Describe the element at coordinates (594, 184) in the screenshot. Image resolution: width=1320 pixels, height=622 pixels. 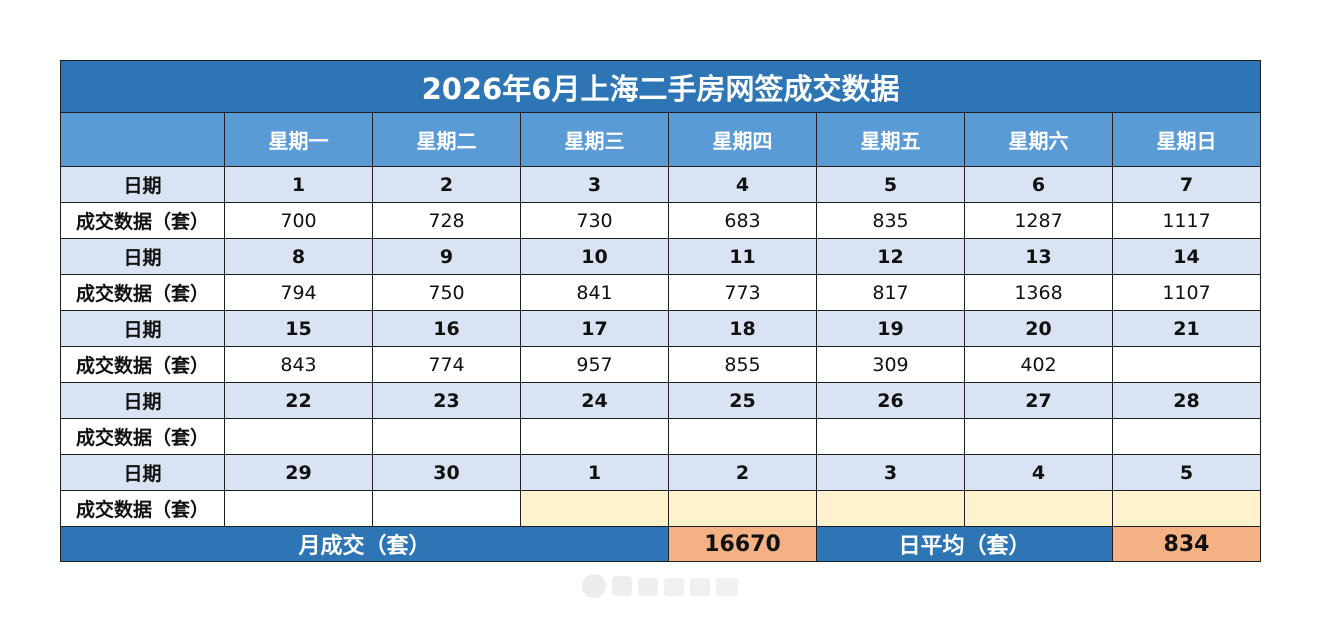
I see `date-cell: 3` at that location.